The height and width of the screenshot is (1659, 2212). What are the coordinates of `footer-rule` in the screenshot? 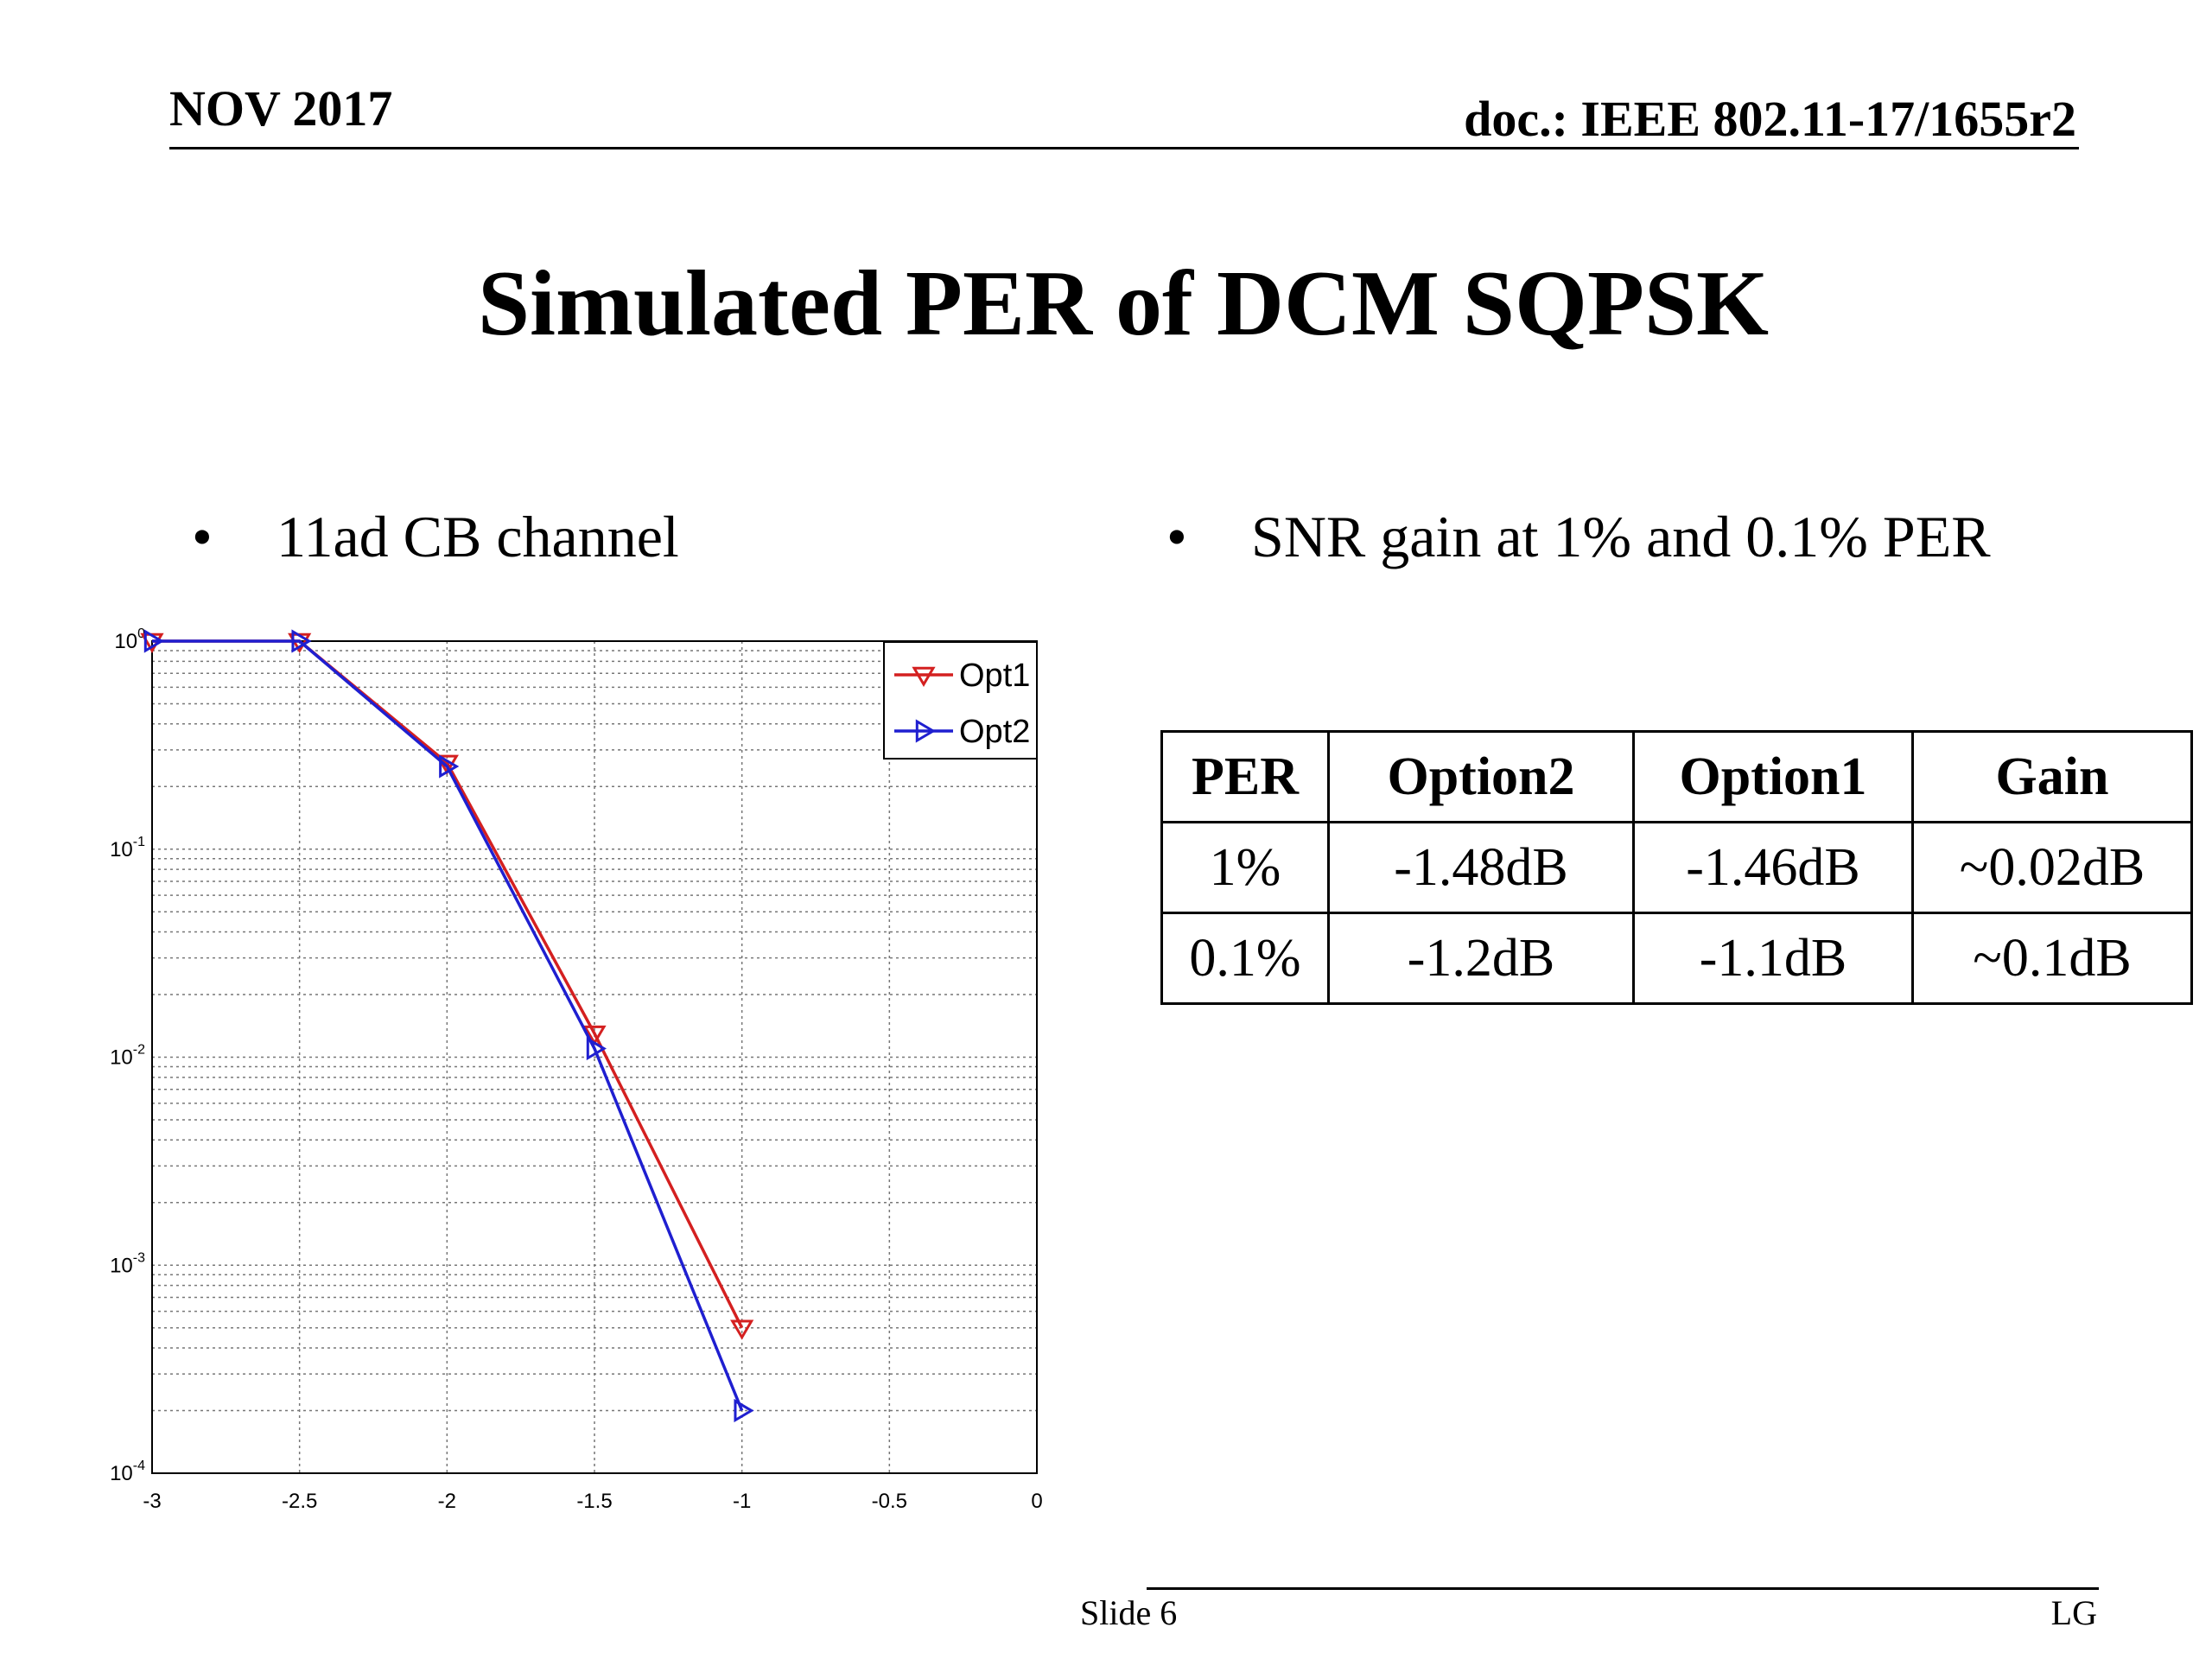 It's located at (1623, 1588).